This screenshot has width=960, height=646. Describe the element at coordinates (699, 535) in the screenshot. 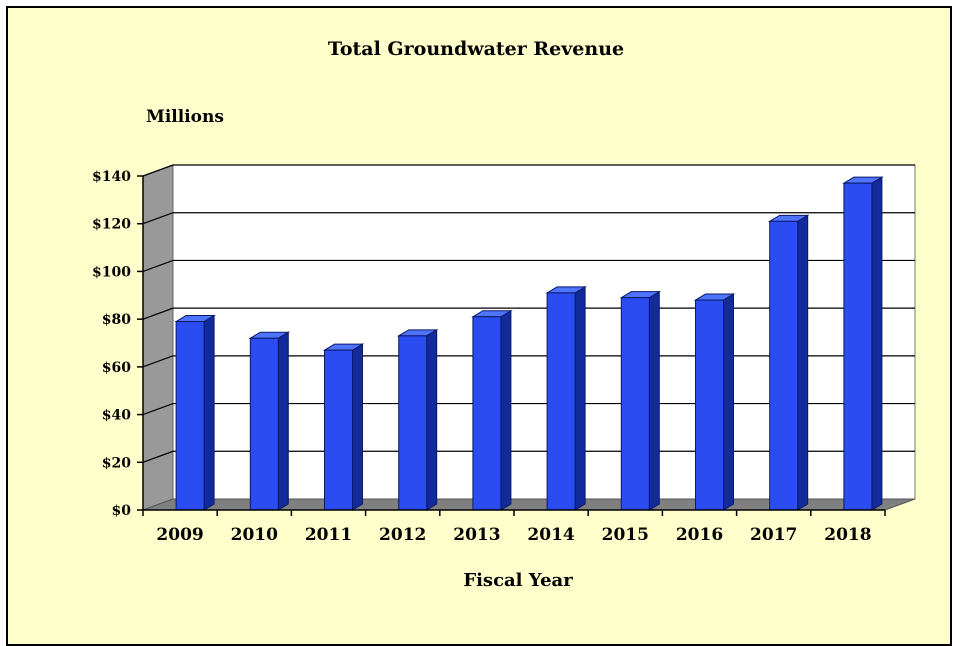

I see `x-tick-label-2016: 2016` at that location.